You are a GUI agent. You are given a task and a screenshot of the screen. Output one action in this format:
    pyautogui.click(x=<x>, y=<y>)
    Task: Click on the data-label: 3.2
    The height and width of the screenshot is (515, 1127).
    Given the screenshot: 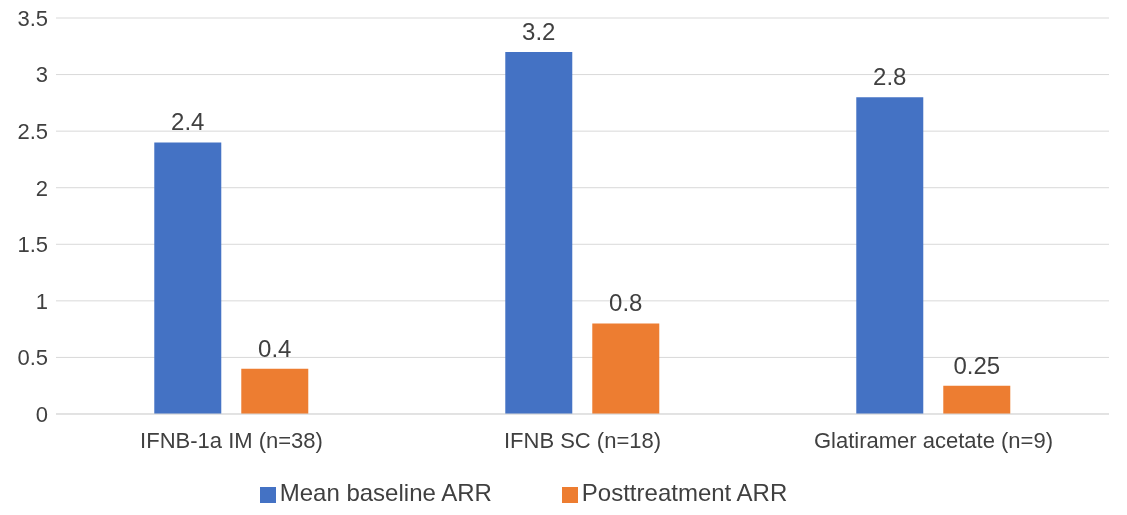 What is the action you would take?
    pyautogui.click(x=539, y=31)
    